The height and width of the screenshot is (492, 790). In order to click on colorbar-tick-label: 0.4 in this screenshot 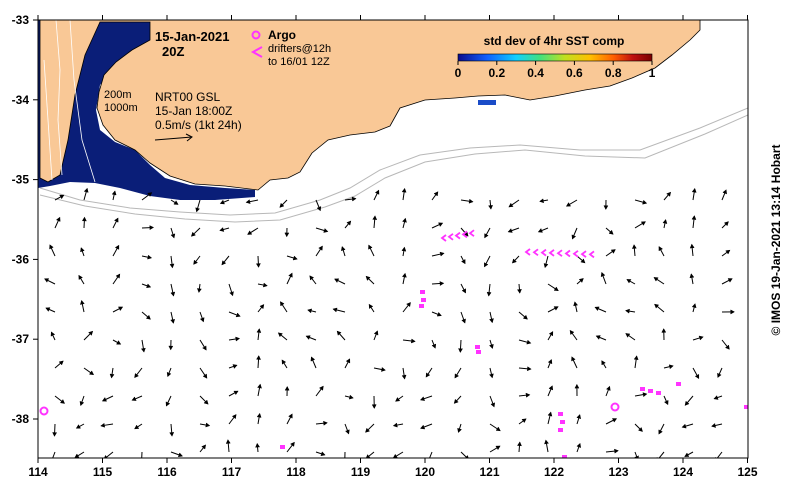, I will do `click(535, 73)`.